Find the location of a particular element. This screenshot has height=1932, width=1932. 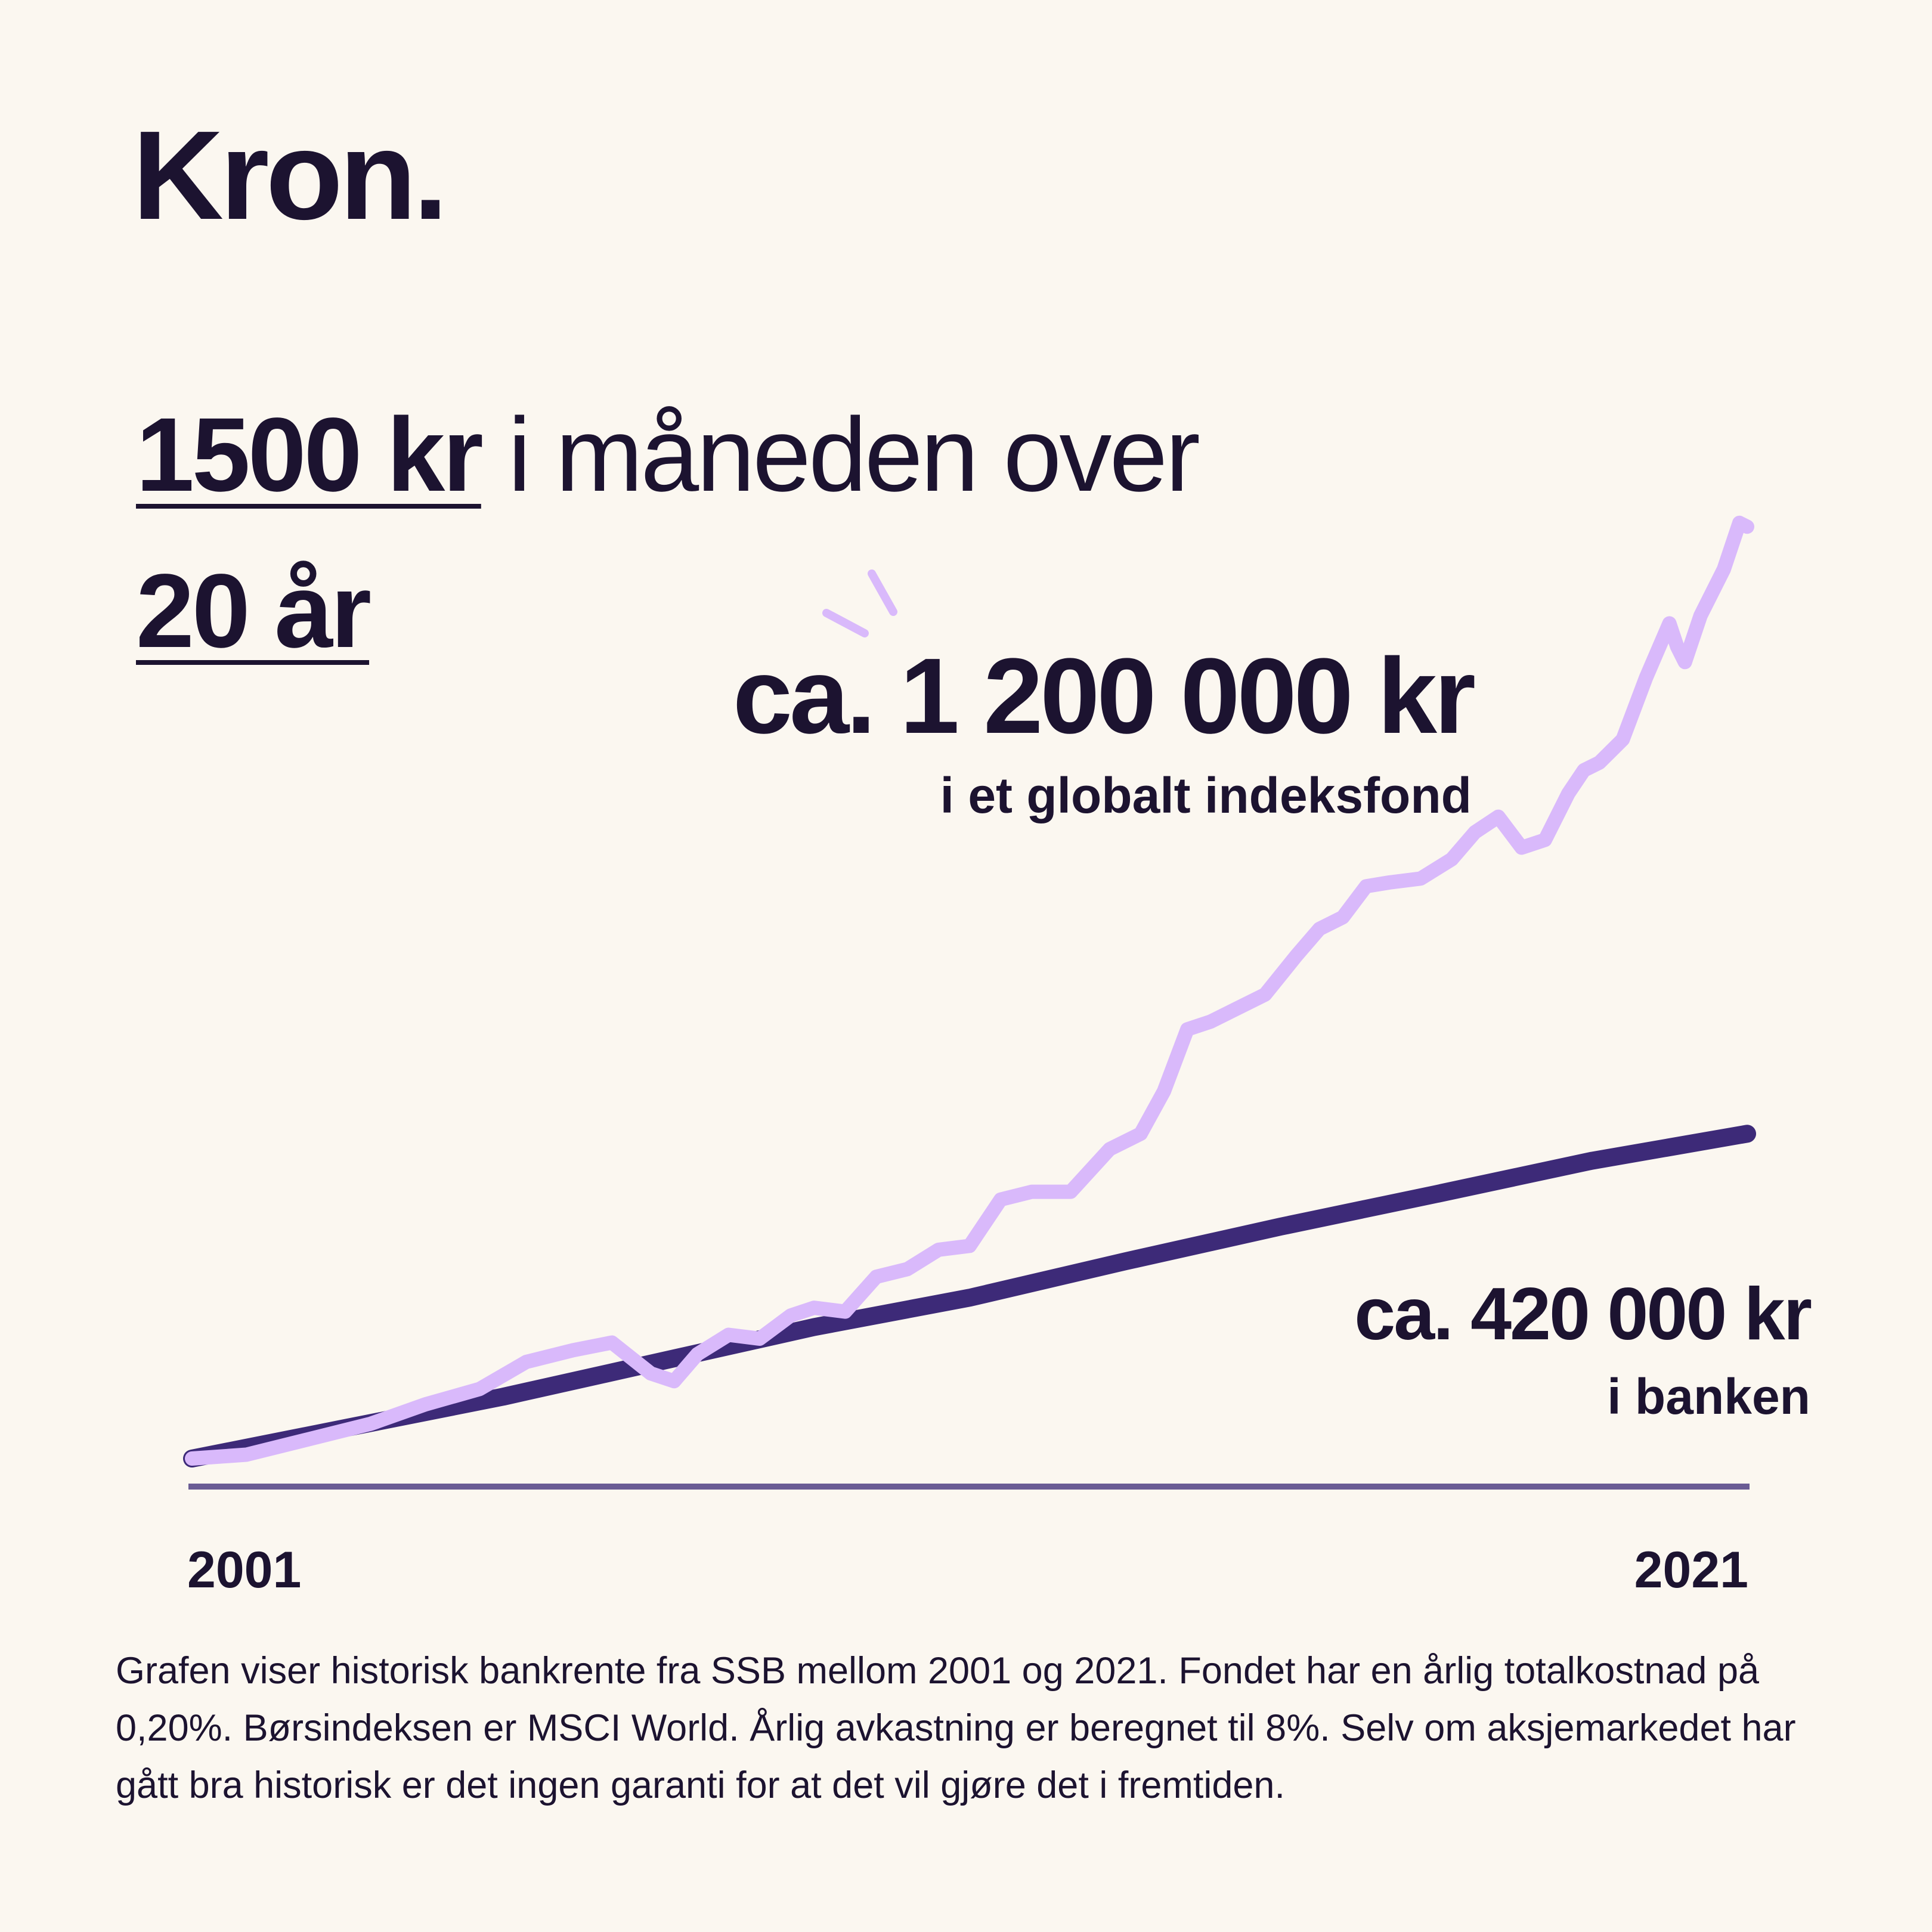

headline-middle: i måneden over is located at coordinates (841, 455).